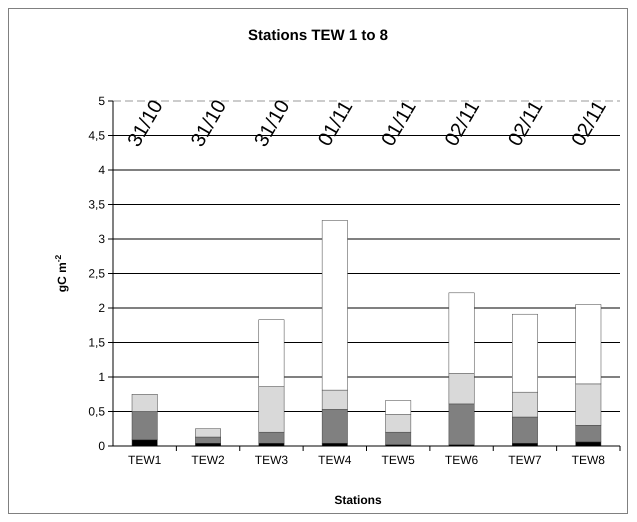 This screenshot has height=522, width=637. What do you see at coordinates (208, 460) in the screenshot?
I see `x-tick-label: TEW2` at bounding box center [208, 460].